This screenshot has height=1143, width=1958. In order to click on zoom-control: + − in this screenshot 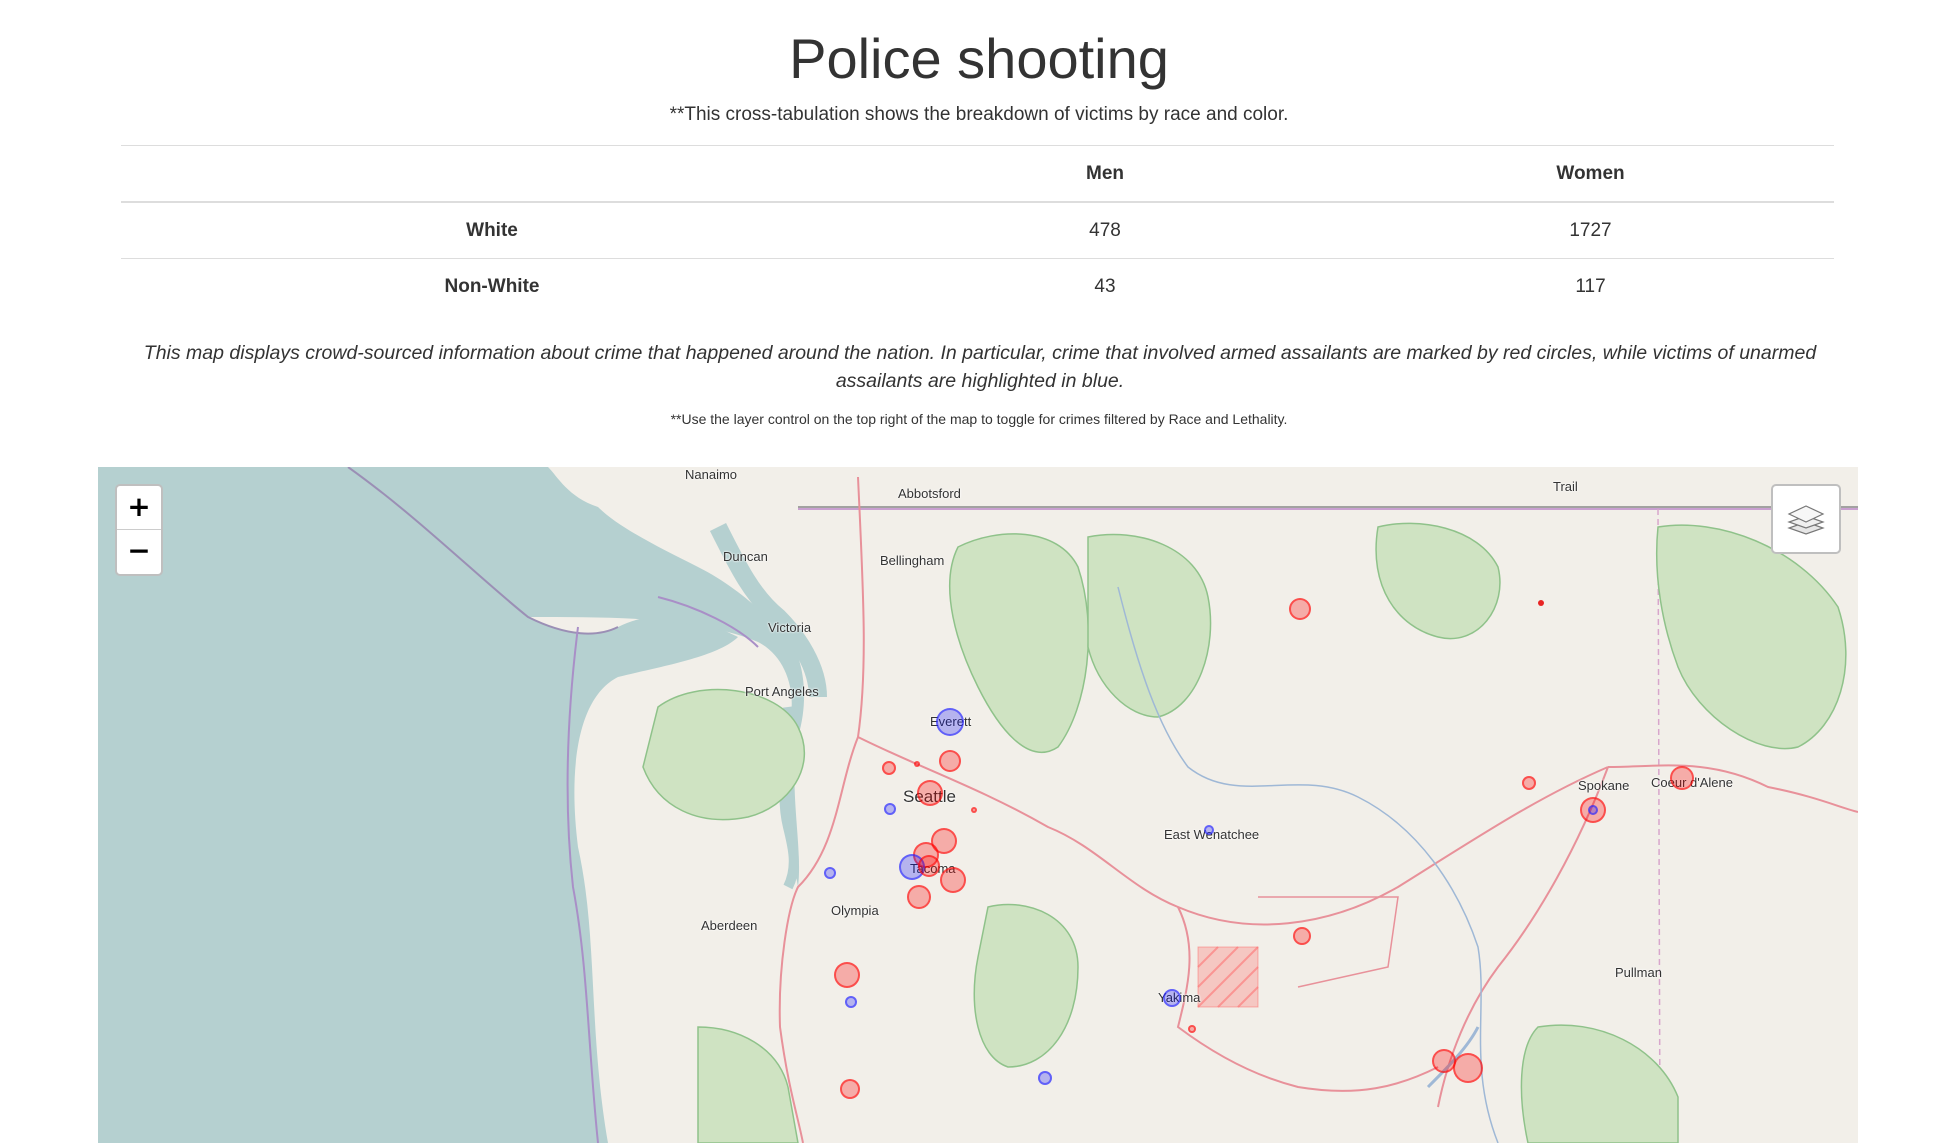, I will do `click(139, 530)`.